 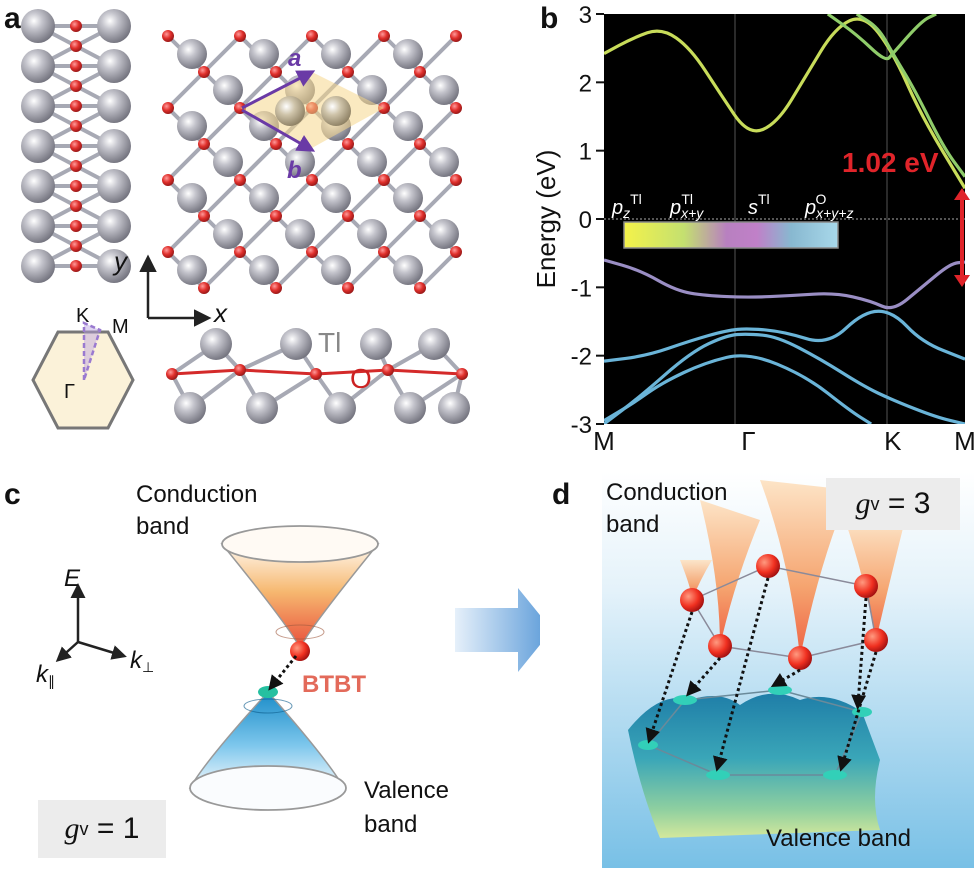 What do you see at coordinates (632, 524) in the screenshot?
I see `d-cb-label-line2: band` at bounding box center [632, 524].